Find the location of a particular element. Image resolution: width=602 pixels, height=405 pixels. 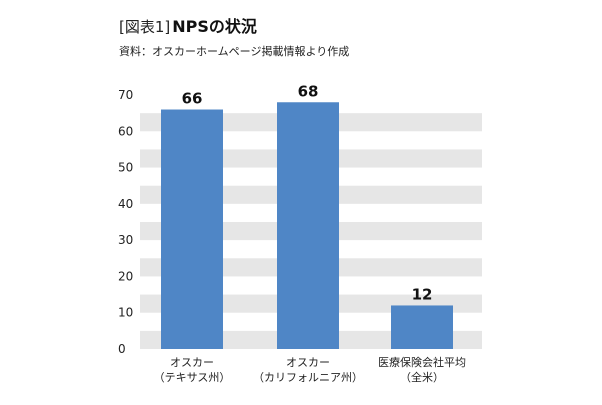

y-tick-label: 10 is located at coordinates (125, 313).